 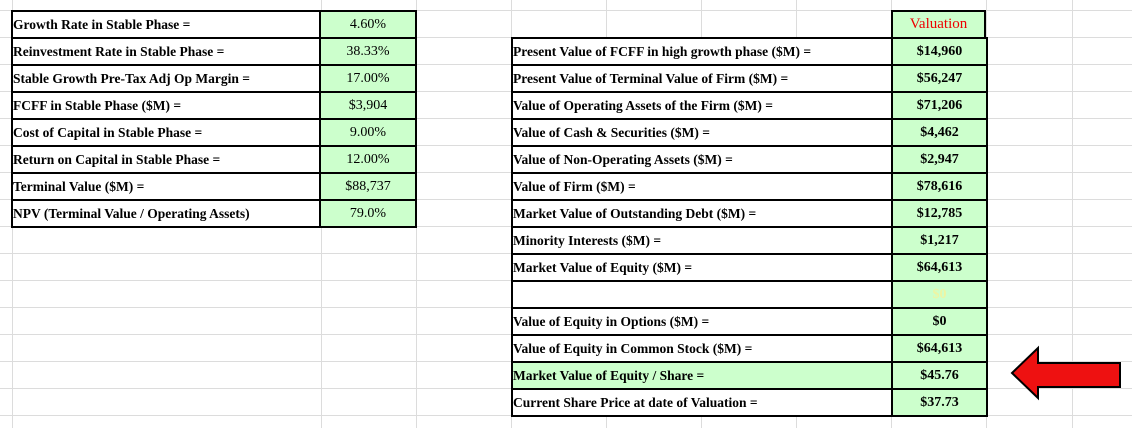 I want to click on table-row: Cost of Capital in Stable Phase = 9.00%, so click(x=214, y=132).